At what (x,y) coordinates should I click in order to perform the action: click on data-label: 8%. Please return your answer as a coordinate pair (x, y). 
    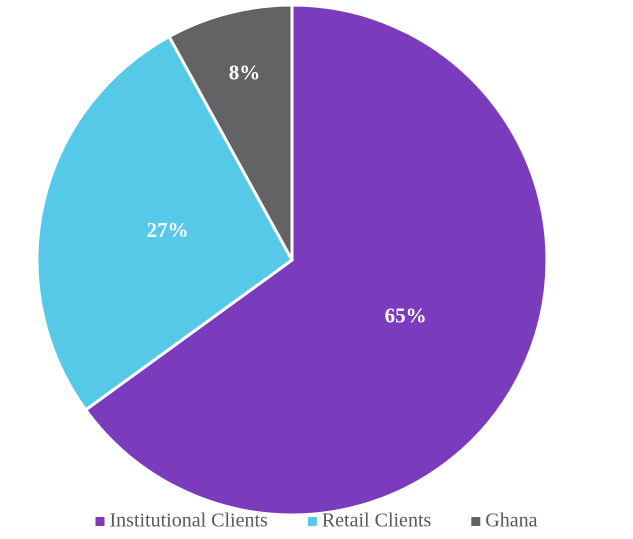
    Looking at the image, I should click on (245, 73).